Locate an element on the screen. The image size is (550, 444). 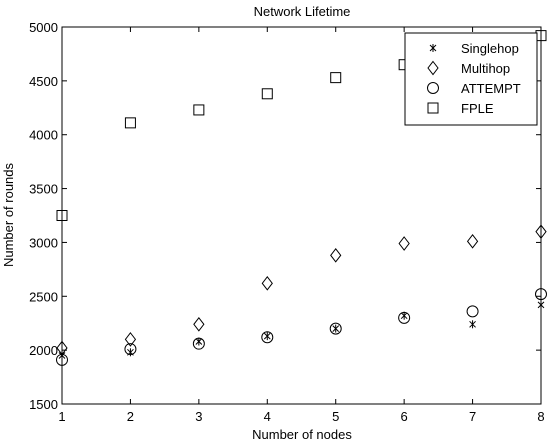
legend-label: FPLE is located at coordinates (477, 108).